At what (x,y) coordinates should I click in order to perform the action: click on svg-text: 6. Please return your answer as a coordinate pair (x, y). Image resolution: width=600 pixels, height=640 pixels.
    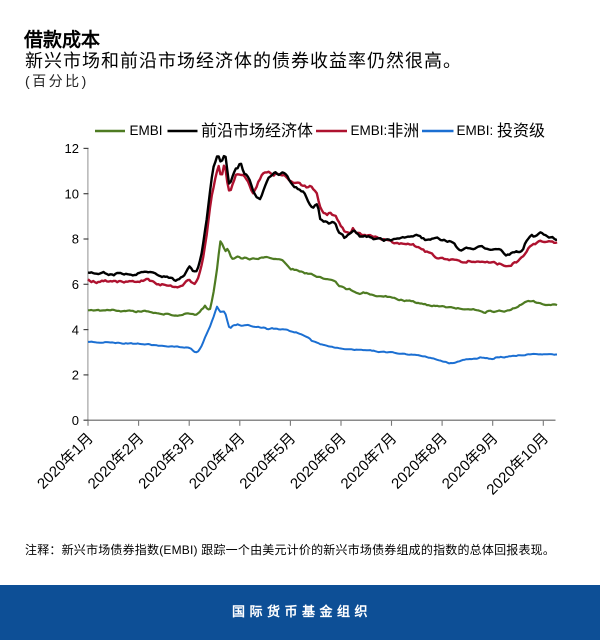
    Looking at the image, I should click on (75, 284).